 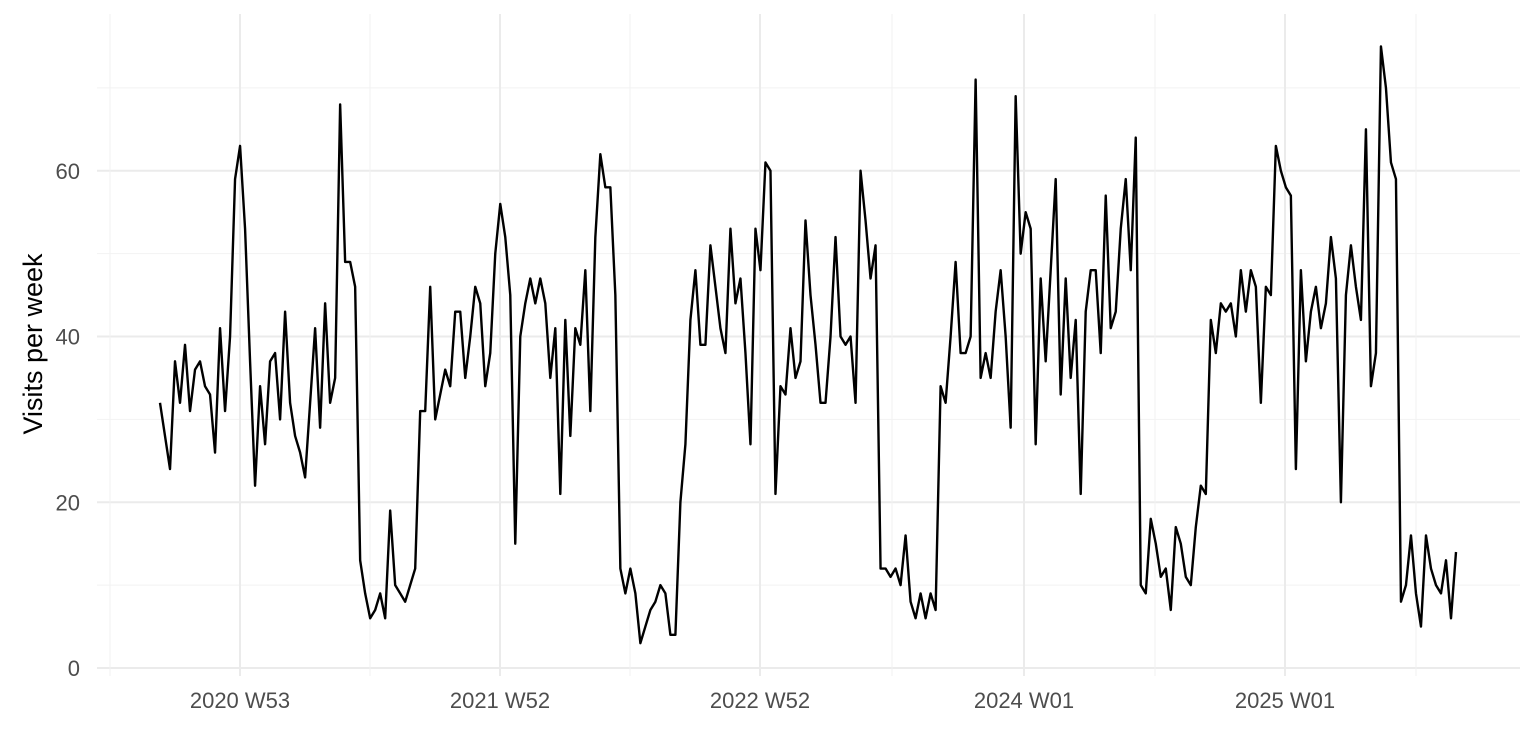 I want to click on y-tick-label: 60, so click(x=68, y=171).